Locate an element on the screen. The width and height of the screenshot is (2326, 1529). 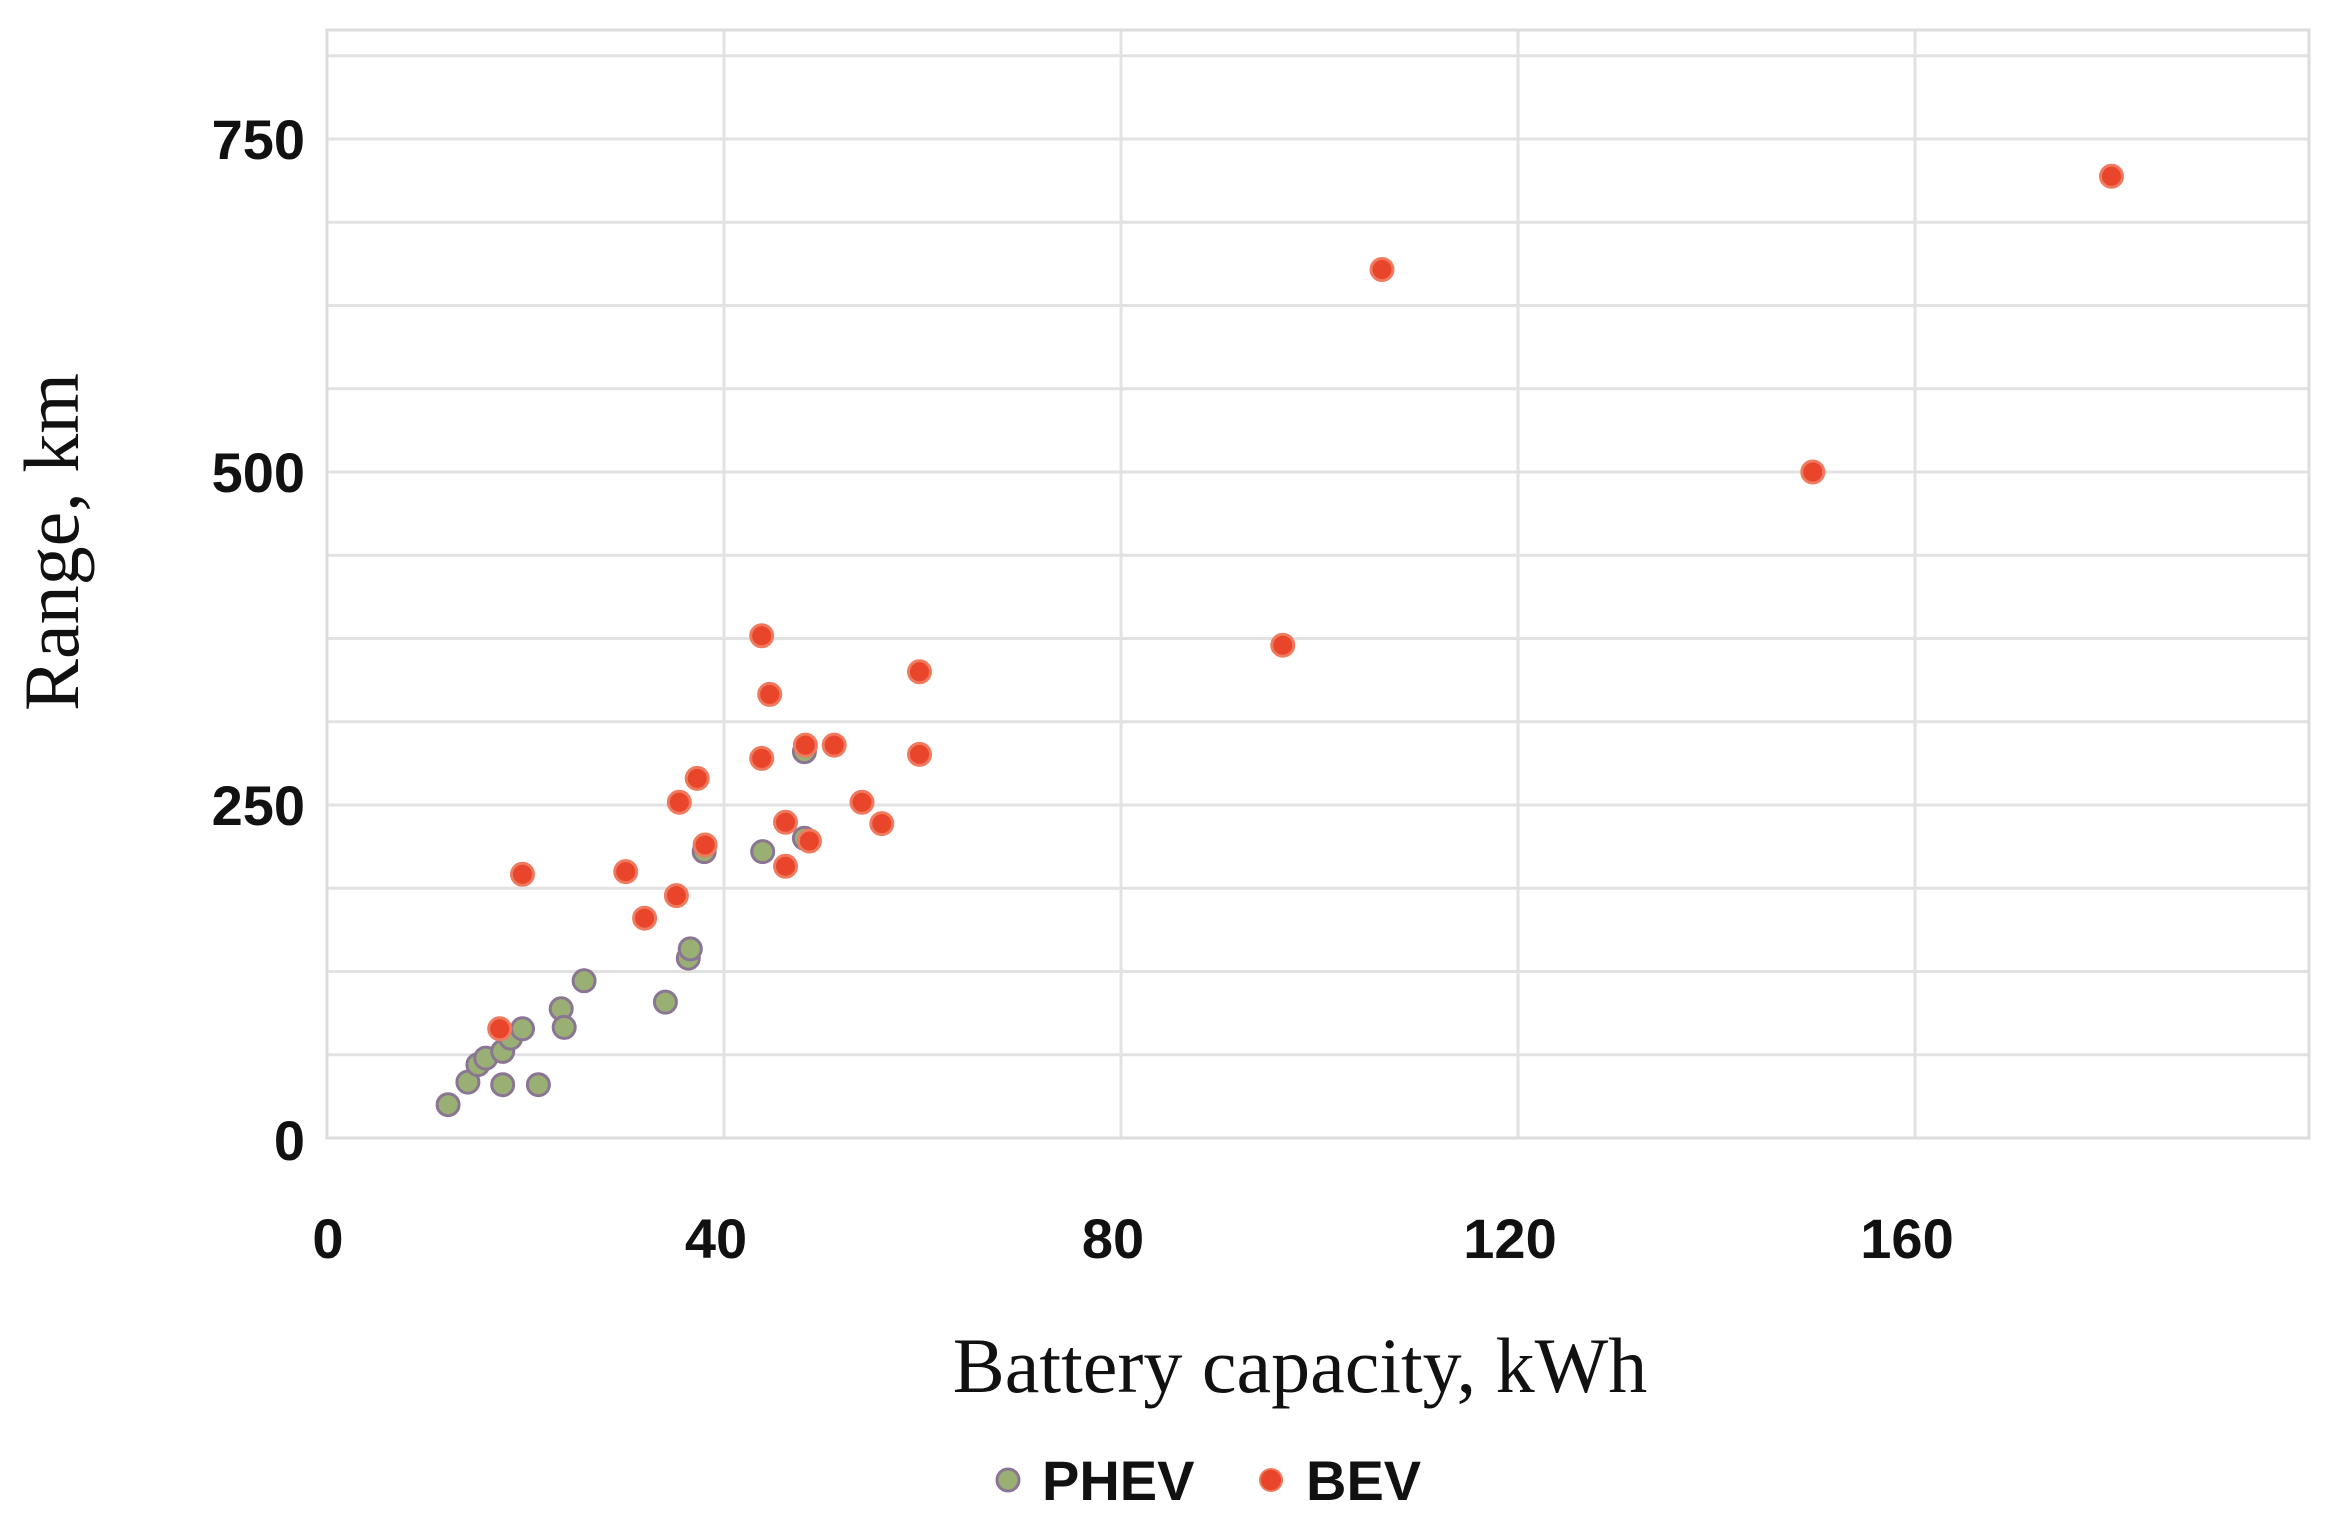
legend: PHEV BEV is located at coordinates (1208, 1480).